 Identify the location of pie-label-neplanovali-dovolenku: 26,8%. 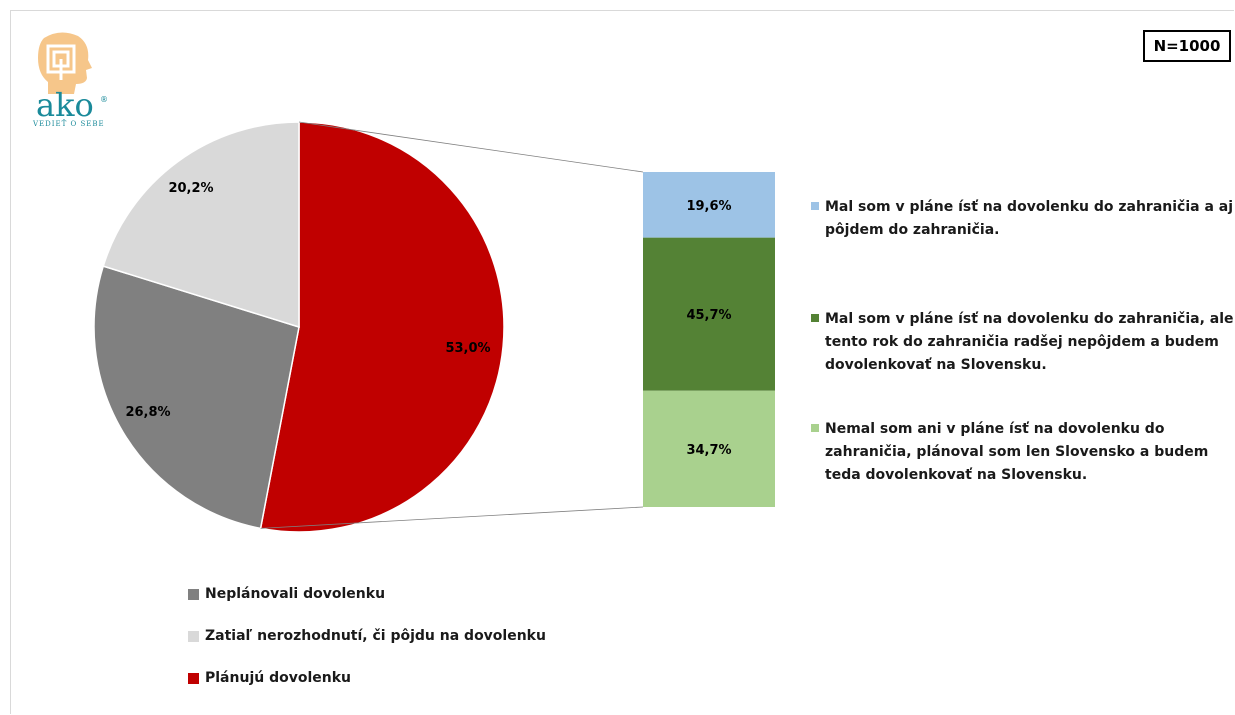
(147, 412).